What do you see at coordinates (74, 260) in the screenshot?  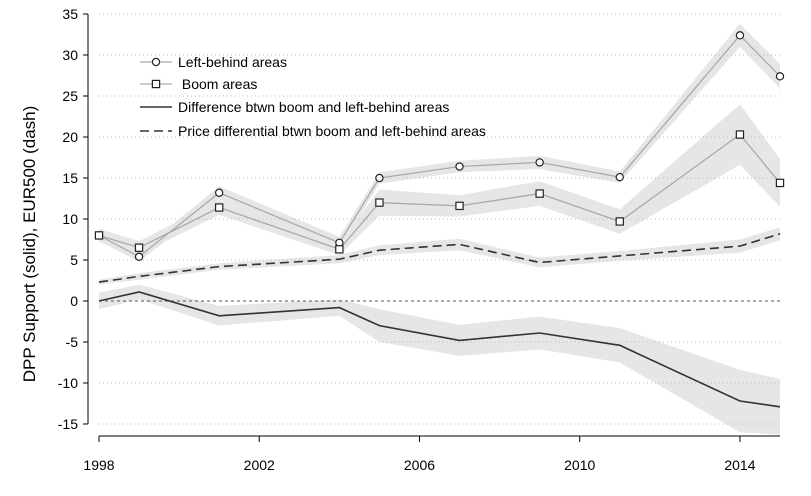 I see `y-tick-label: 5` at bounding box center [74, 260].